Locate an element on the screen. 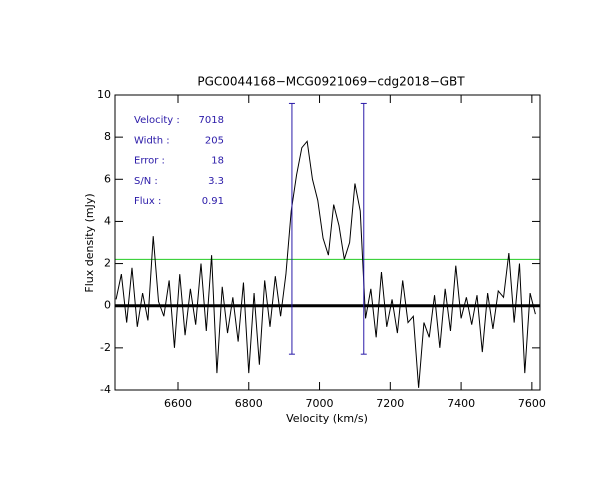 This screenshot has width=612, height=500. x-tick-label: 6800 is located at coordinates (249, 403).